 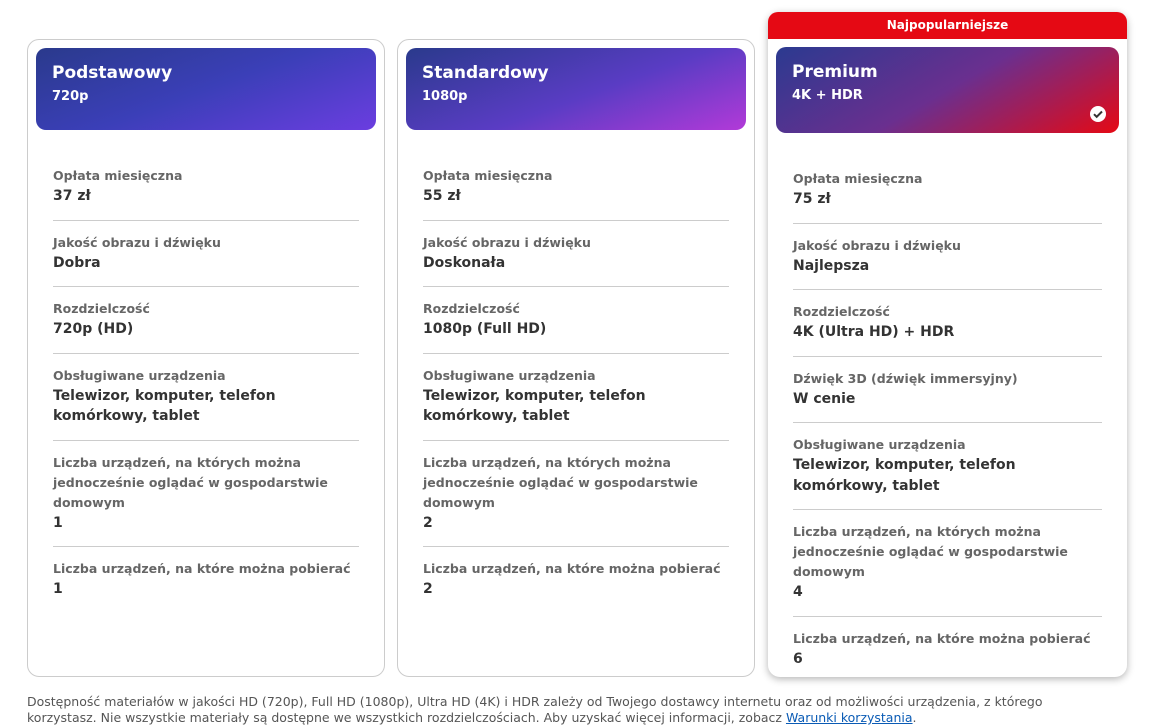 I want to click on feature-value: 6, so click(x=798, y=658).